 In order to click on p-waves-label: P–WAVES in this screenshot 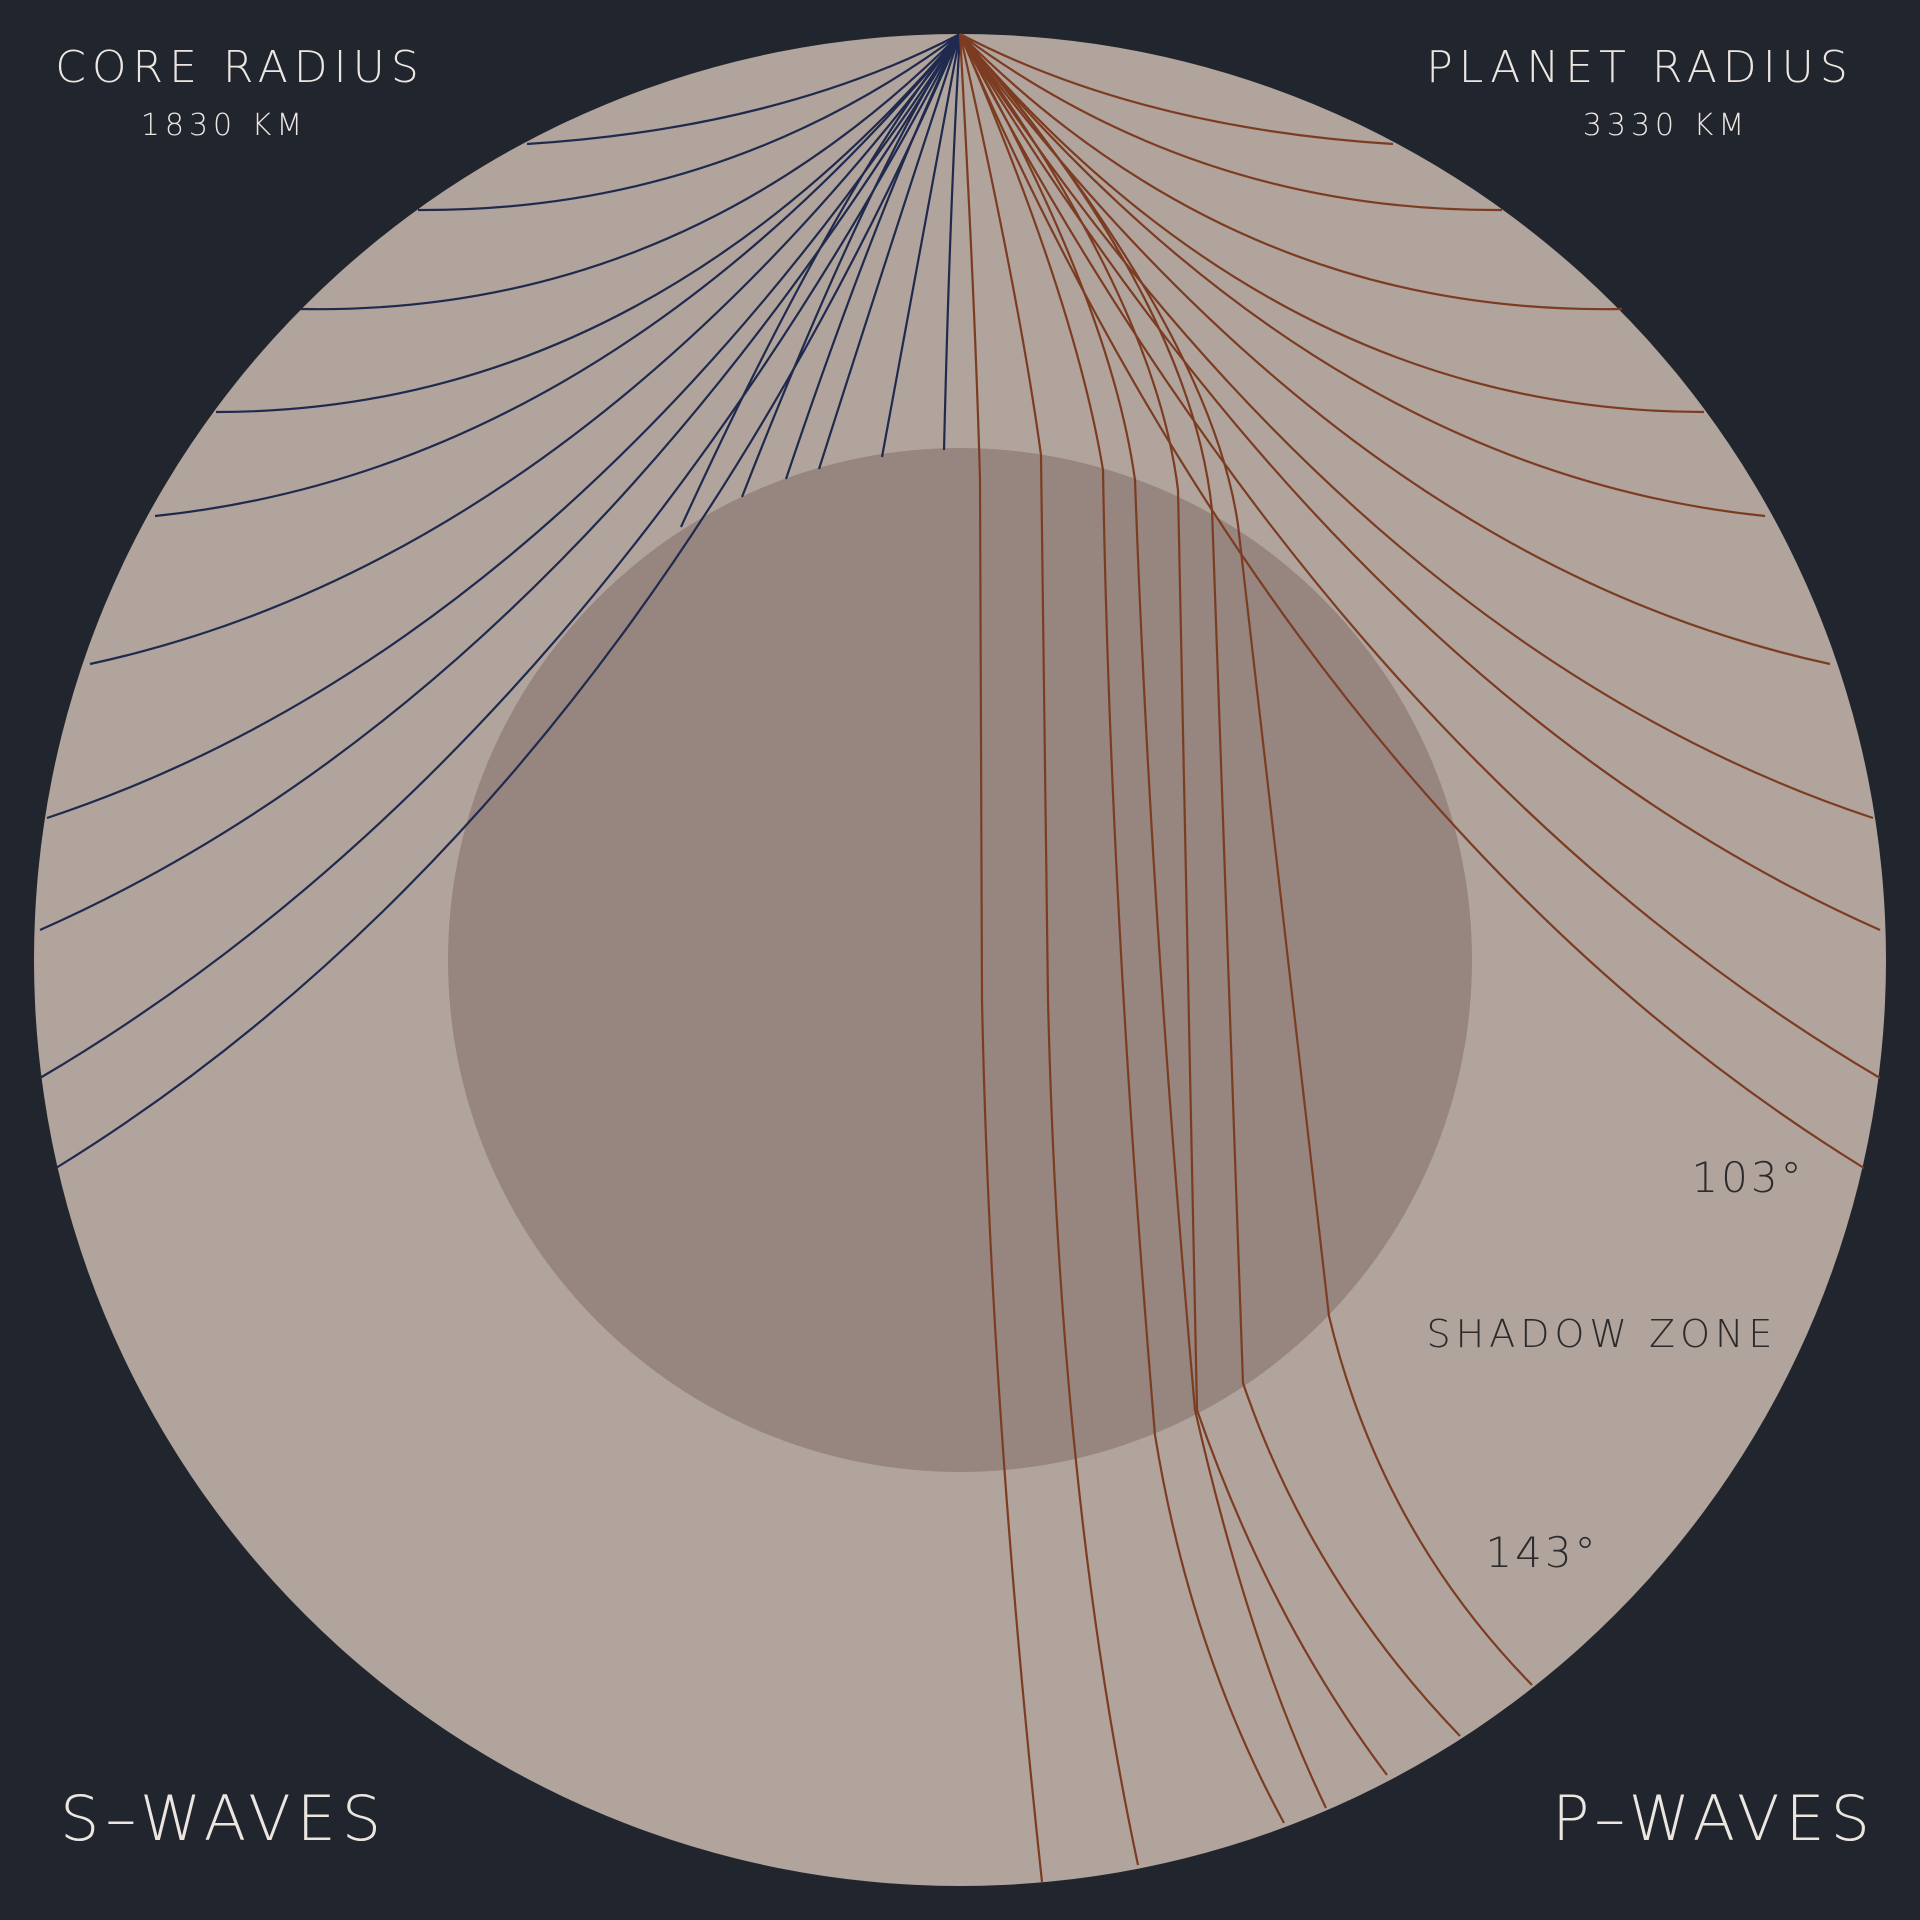, I will do `click(1714, 1818)`.